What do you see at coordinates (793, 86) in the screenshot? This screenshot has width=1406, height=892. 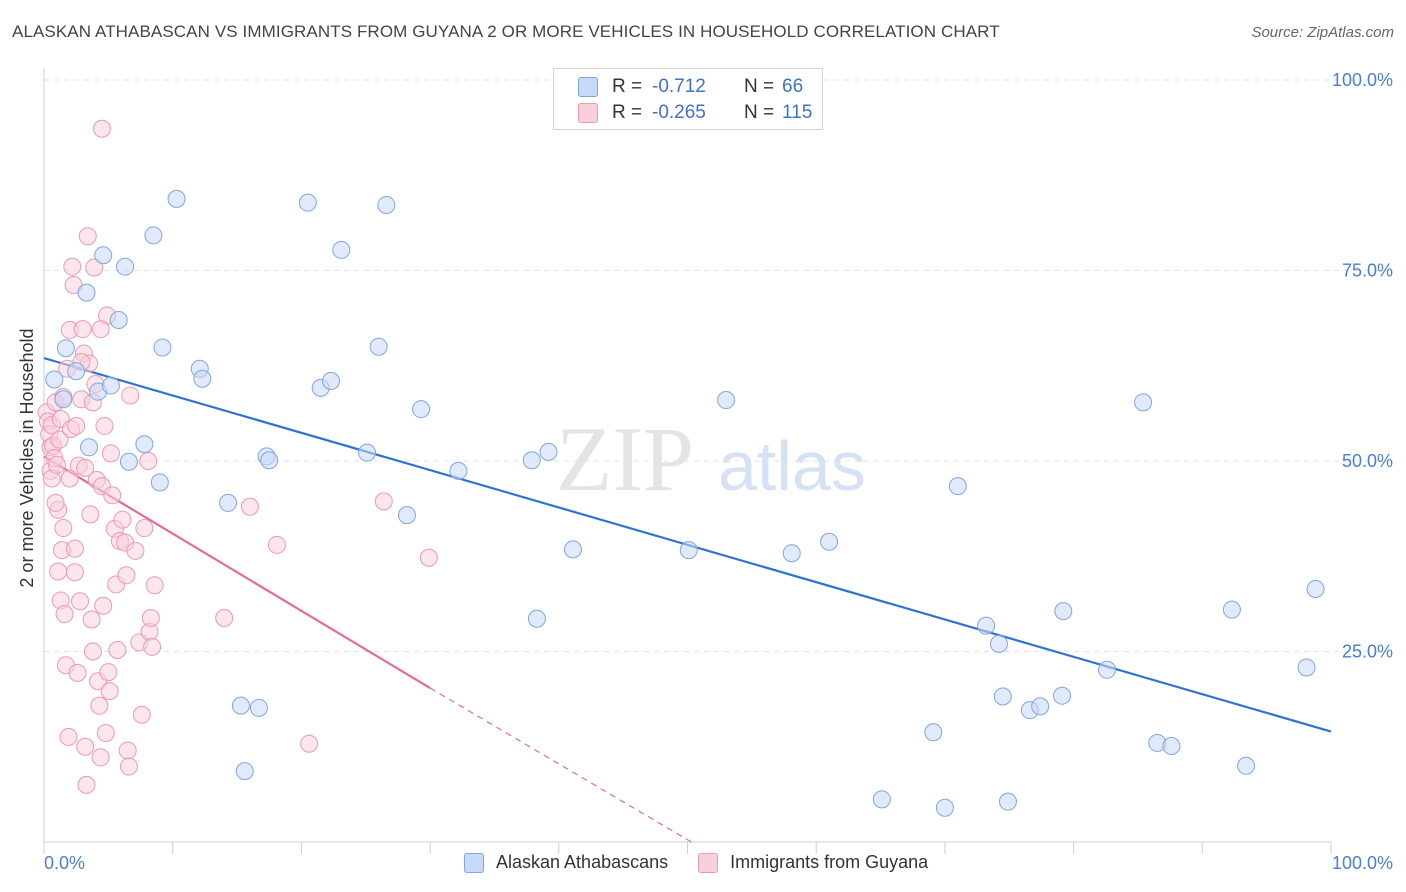 I see `n-value: 66` at bounding box center [793, 86].